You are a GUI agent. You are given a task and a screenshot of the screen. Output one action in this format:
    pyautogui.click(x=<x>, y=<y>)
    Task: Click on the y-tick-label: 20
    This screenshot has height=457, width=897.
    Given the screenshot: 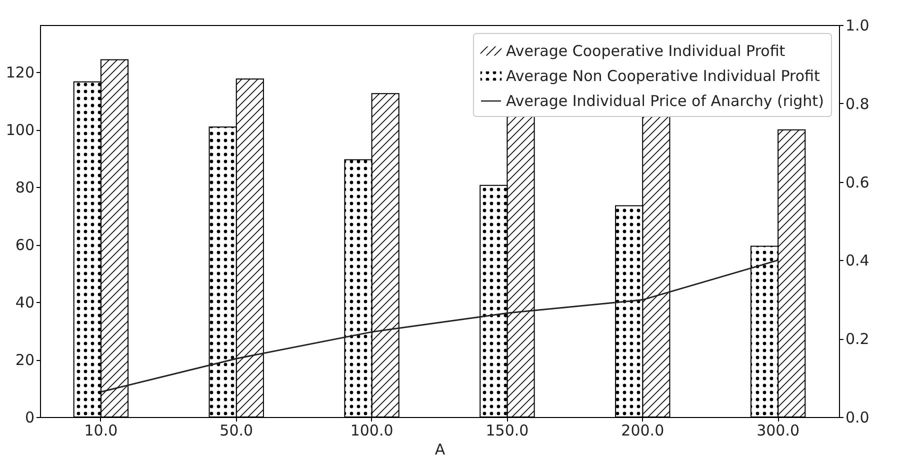 What is the action you would take?
    pyautogui.click(x=24, y=360)
    